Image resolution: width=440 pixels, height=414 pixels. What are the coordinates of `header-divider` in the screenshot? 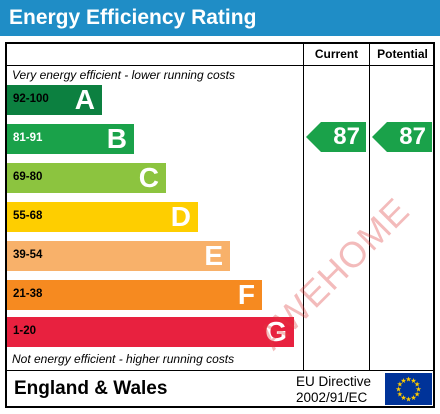 It's located at (220, 65).